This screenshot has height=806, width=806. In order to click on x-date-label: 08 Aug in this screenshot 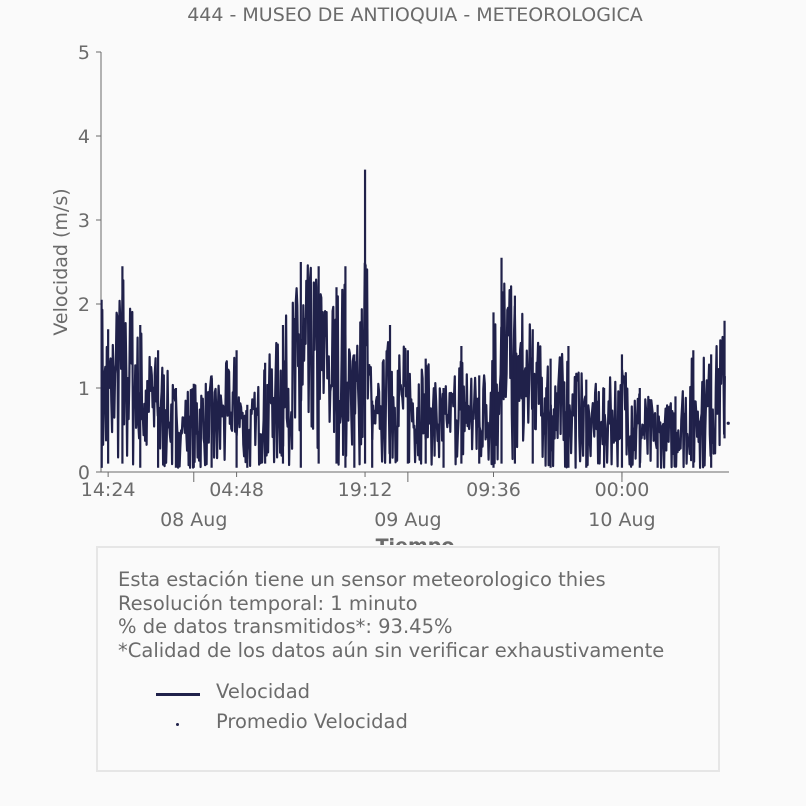, I will do `click(193, 520)`.